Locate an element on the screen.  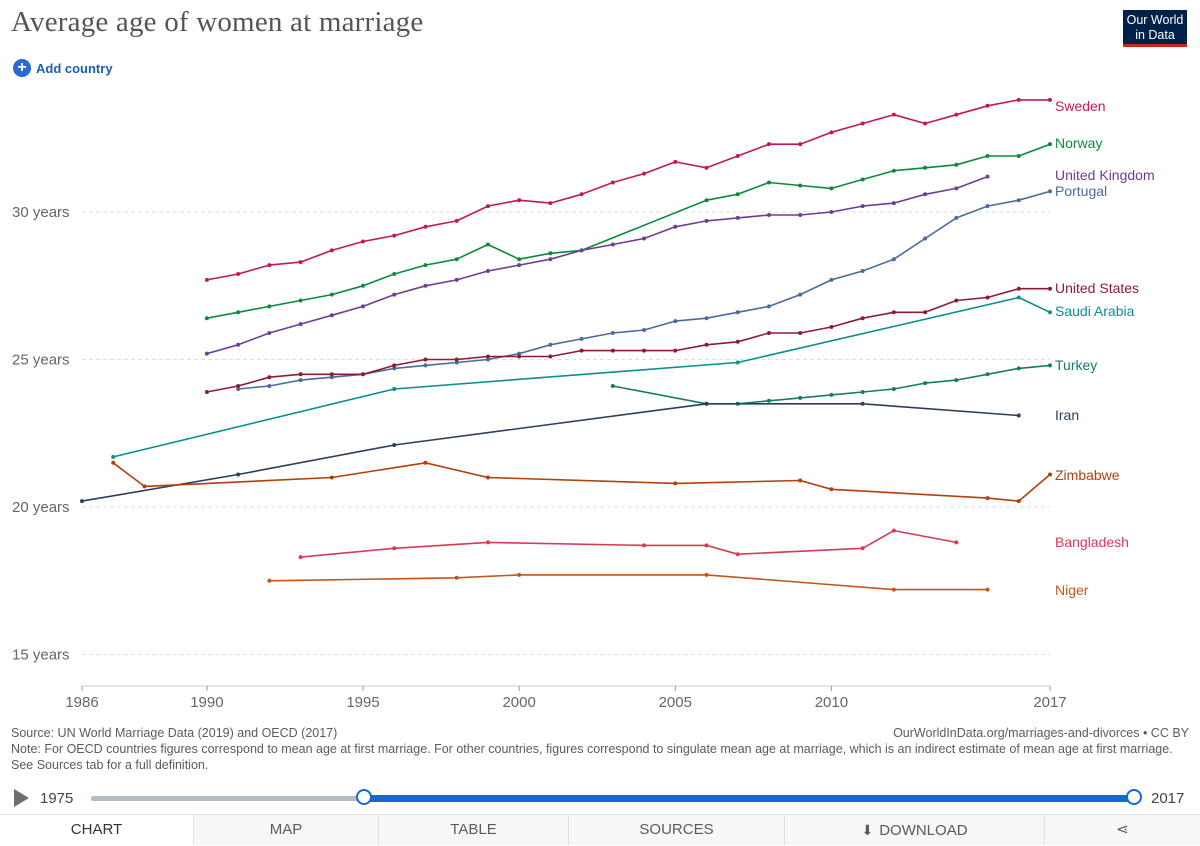
add-country-button: + Add country is located at coordinates (63, 68).